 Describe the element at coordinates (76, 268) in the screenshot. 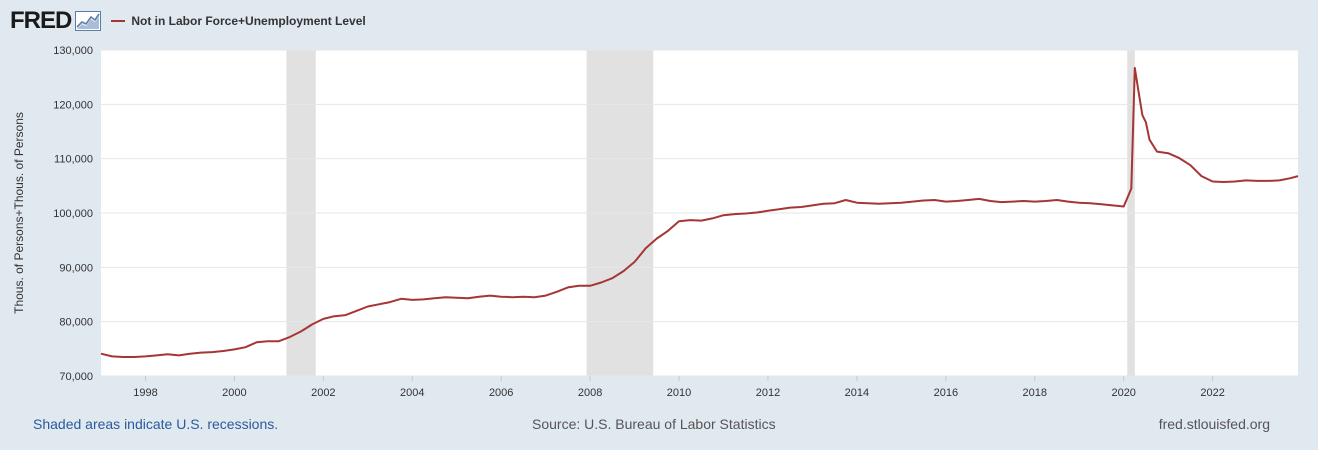

I see `y-tick-label: 90,000` at that location.